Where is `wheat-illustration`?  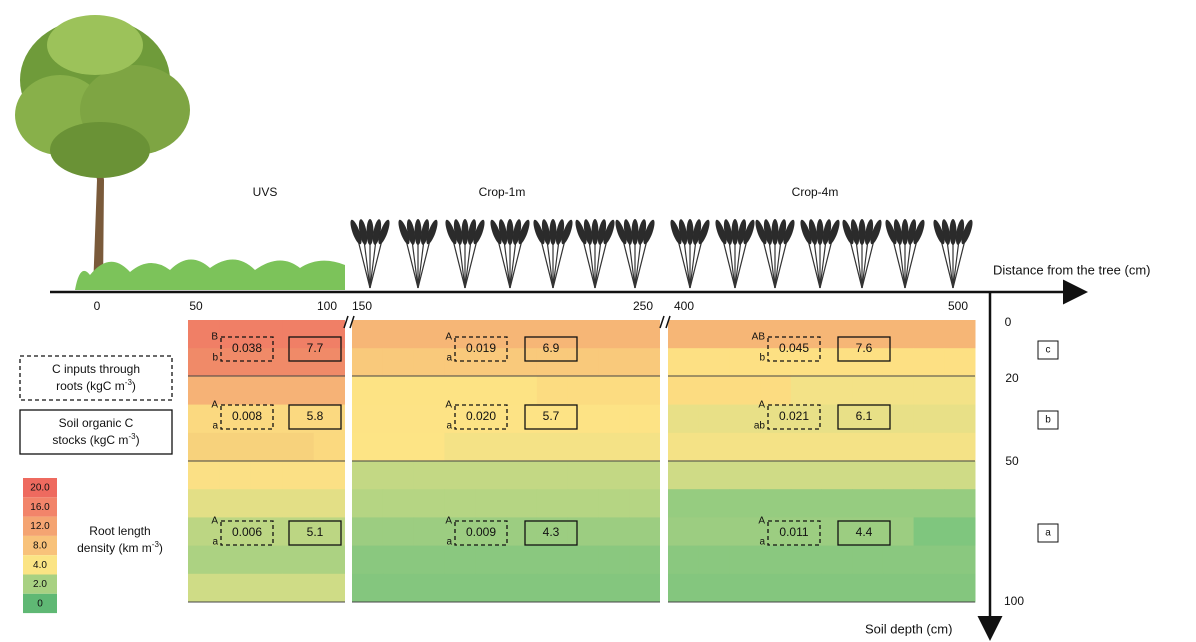 wheat-illustration is located at coordinates (661, 254).